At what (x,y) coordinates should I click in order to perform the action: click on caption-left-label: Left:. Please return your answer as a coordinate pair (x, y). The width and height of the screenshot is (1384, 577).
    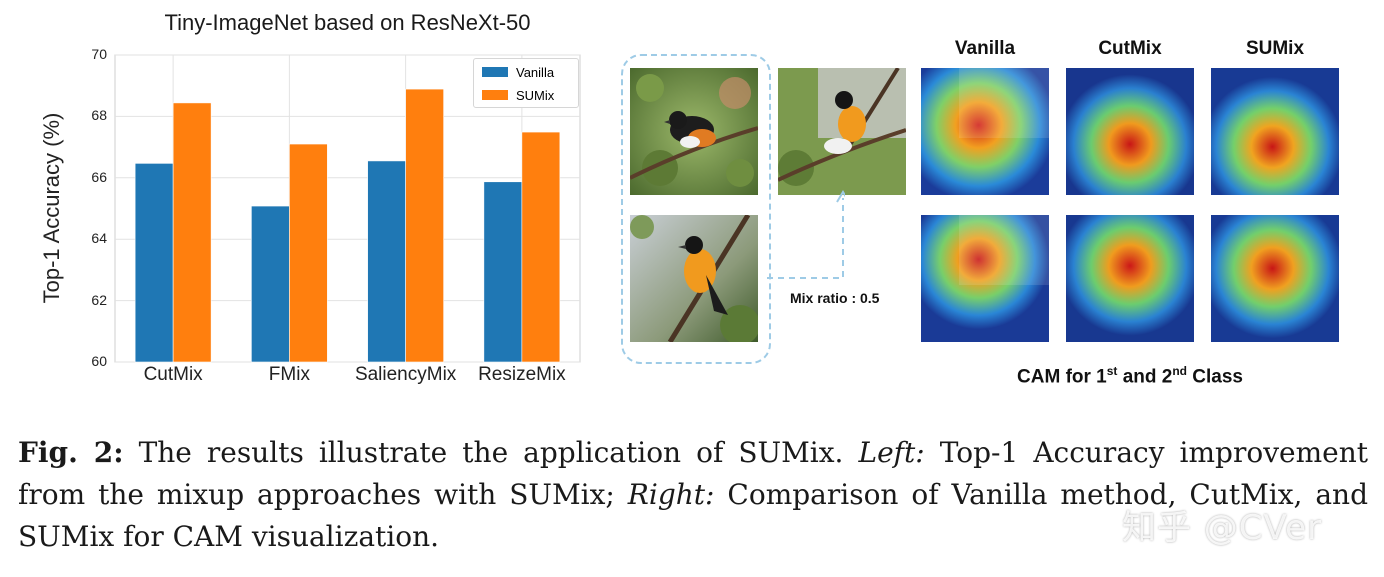
    Looking at the image, I should click on (891, 452).